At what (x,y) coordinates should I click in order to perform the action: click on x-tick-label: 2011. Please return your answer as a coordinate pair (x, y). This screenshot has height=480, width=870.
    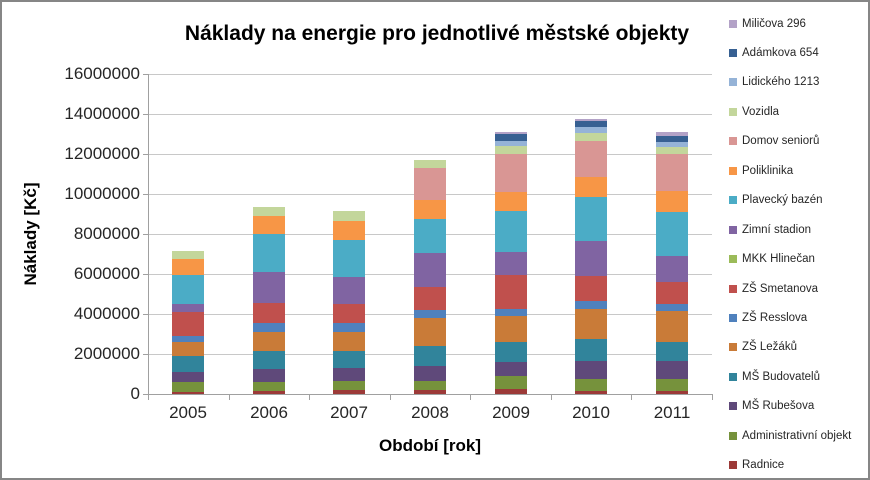
    Looking at the image, I should click on (672, 412).